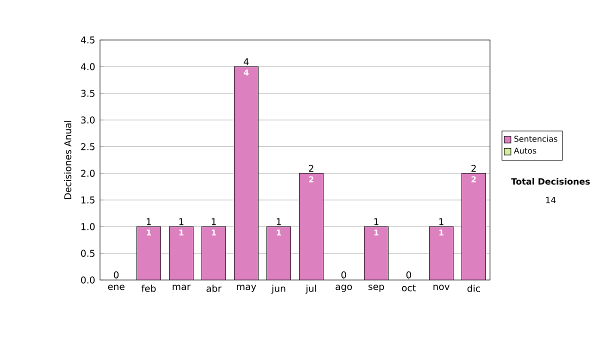 The height and width of the screenshot is (340, 600). What do you see at coordinates (68, 159) in the screenshot?
I see `y-axis-title: Decisiones Anual` at bounding box center [68, 159].